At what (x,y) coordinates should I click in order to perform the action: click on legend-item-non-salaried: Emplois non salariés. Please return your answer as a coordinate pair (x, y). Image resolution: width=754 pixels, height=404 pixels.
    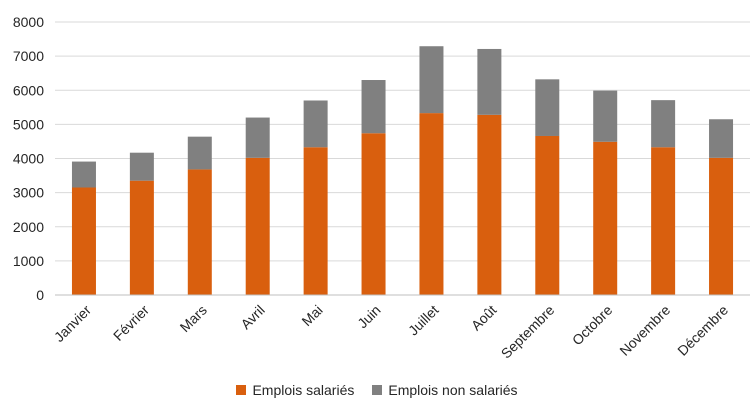
    Looking at the image, I should click on (445, 390).